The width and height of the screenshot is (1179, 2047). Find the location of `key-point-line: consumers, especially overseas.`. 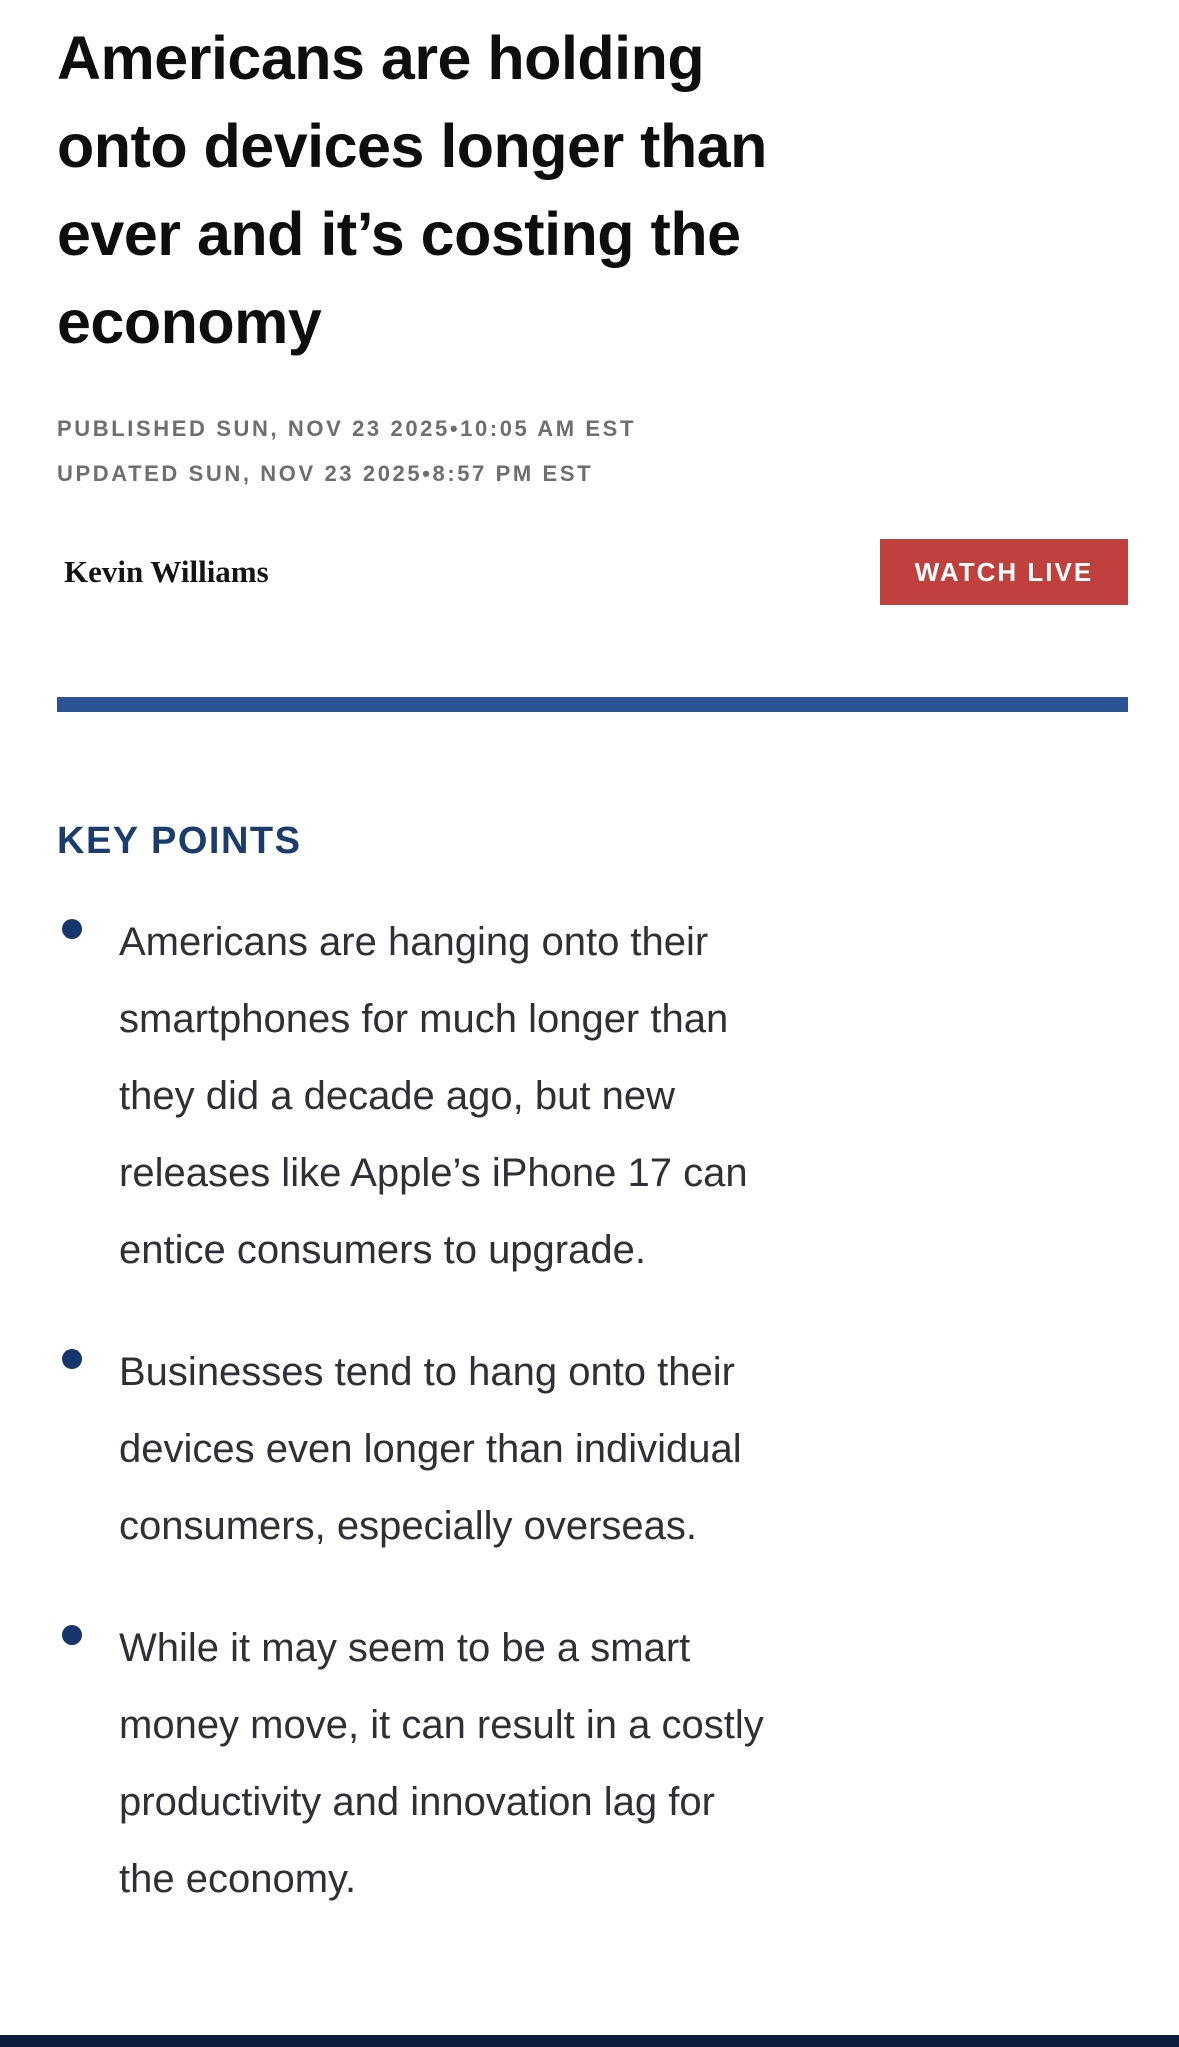

key-point-line: consumers, especially overseas. is located at coordinates (408, 1526).